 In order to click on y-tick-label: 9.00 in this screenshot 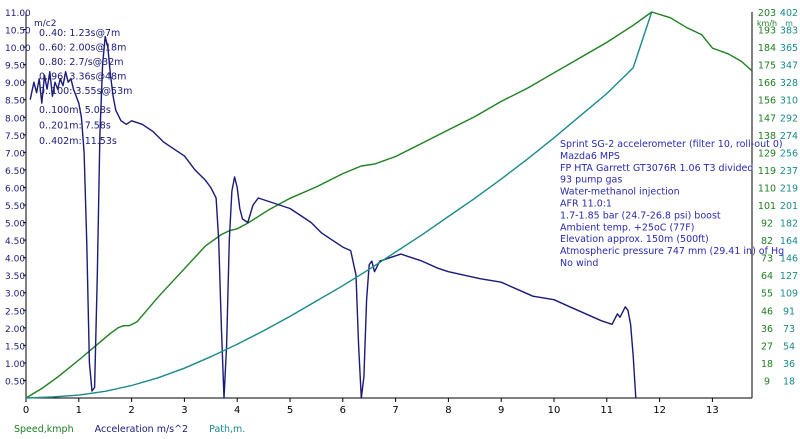, I will do `click(15, 84)`.